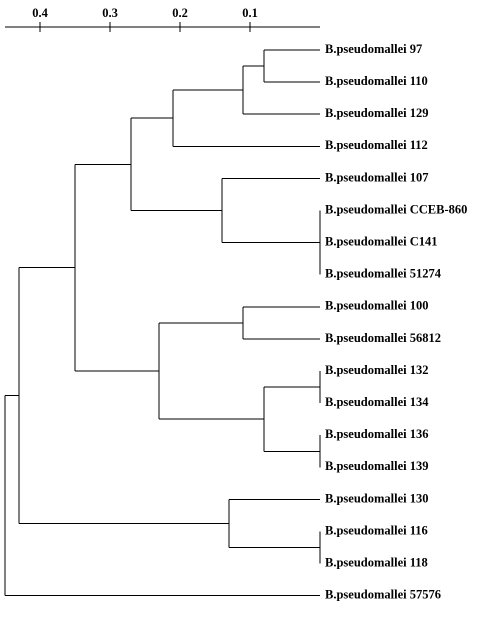 The width and height of the screenshot is (489, 635). I want to click on leaf-label: B.pseudomallei CCEB-860, so click(396, 209).